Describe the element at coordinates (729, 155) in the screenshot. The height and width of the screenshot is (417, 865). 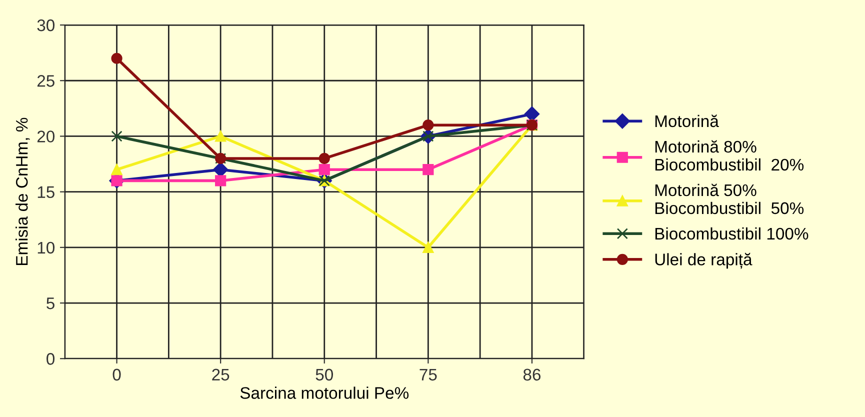
I see `legend-label: Motorină 80% Biocombustibil 20%` at that location.